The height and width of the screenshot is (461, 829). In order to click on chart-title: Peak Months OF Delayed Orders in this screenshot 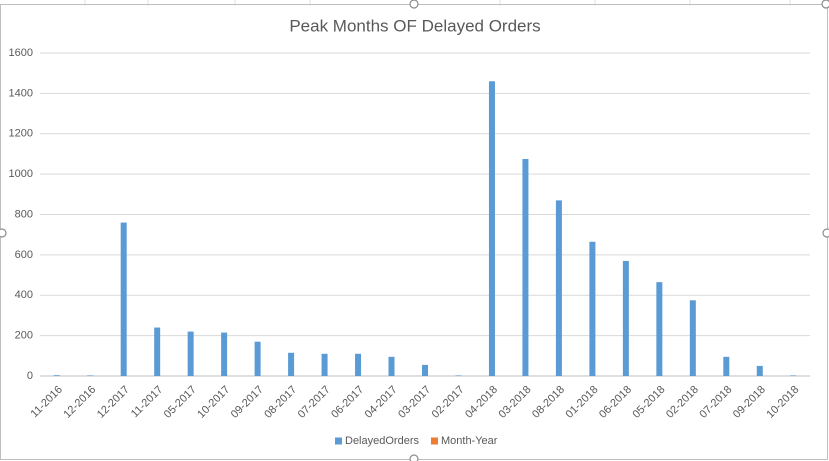, I will do `click(414, 25)`.